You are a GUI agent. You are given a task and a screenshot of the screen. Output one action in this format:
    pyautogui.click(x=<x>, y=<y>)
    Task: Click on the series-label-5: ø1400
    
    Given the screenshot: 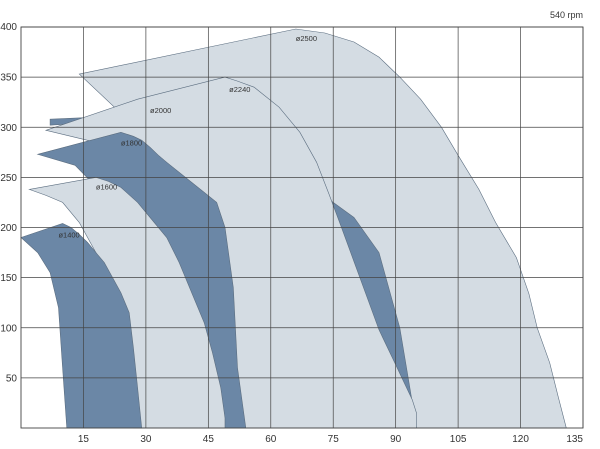 What is the action you would take?
    pyautogui.click(x=68, y=235)
    